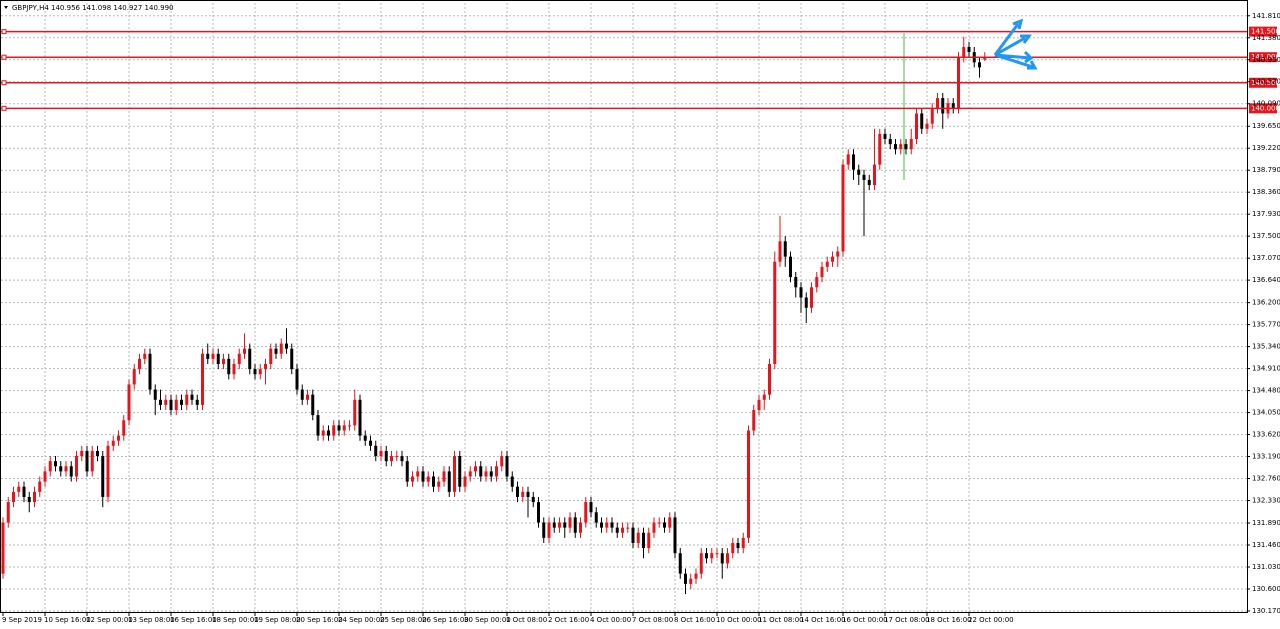 The height and width of the screenshot is (629, 1280). I want to click on y-tick-label: 137.930, so click(1266, 214).